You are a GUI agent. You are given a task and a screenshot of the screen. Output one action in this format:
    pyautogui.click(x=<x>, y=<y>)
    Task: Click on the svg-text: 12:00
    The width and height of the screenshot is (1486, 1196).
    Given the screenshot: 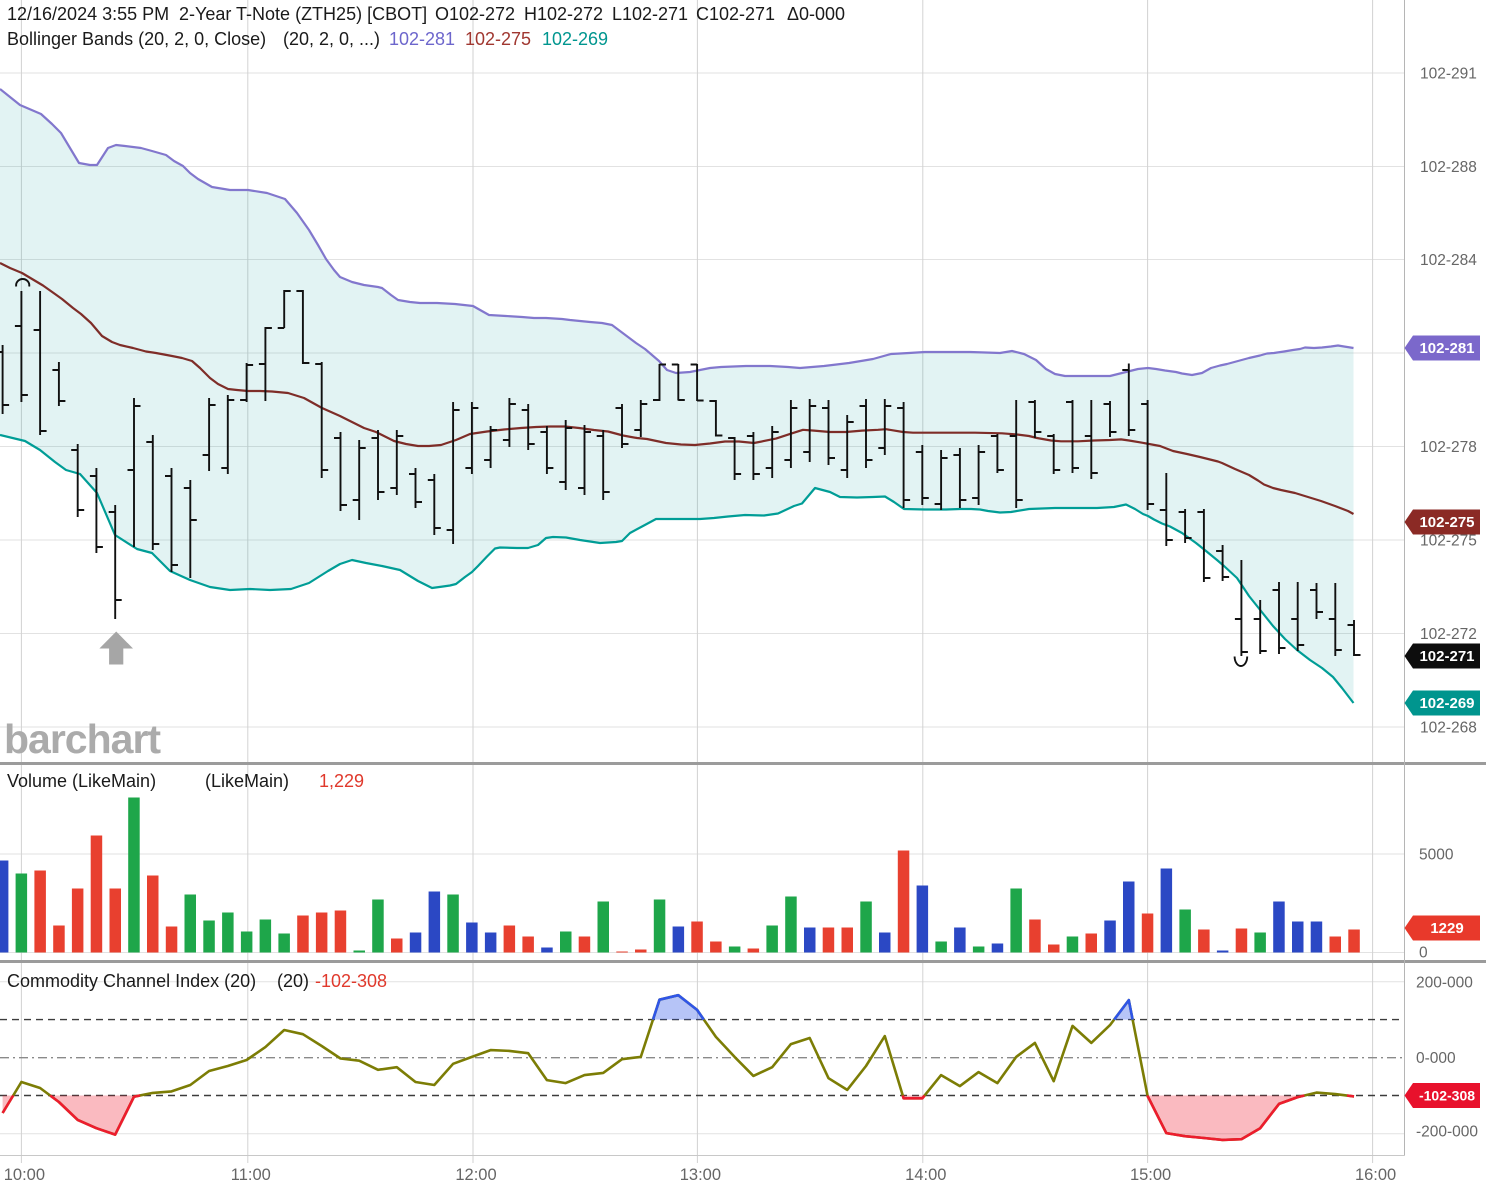 What is the action you would take?
    pyautogui.click(x=475, y=1175)
    